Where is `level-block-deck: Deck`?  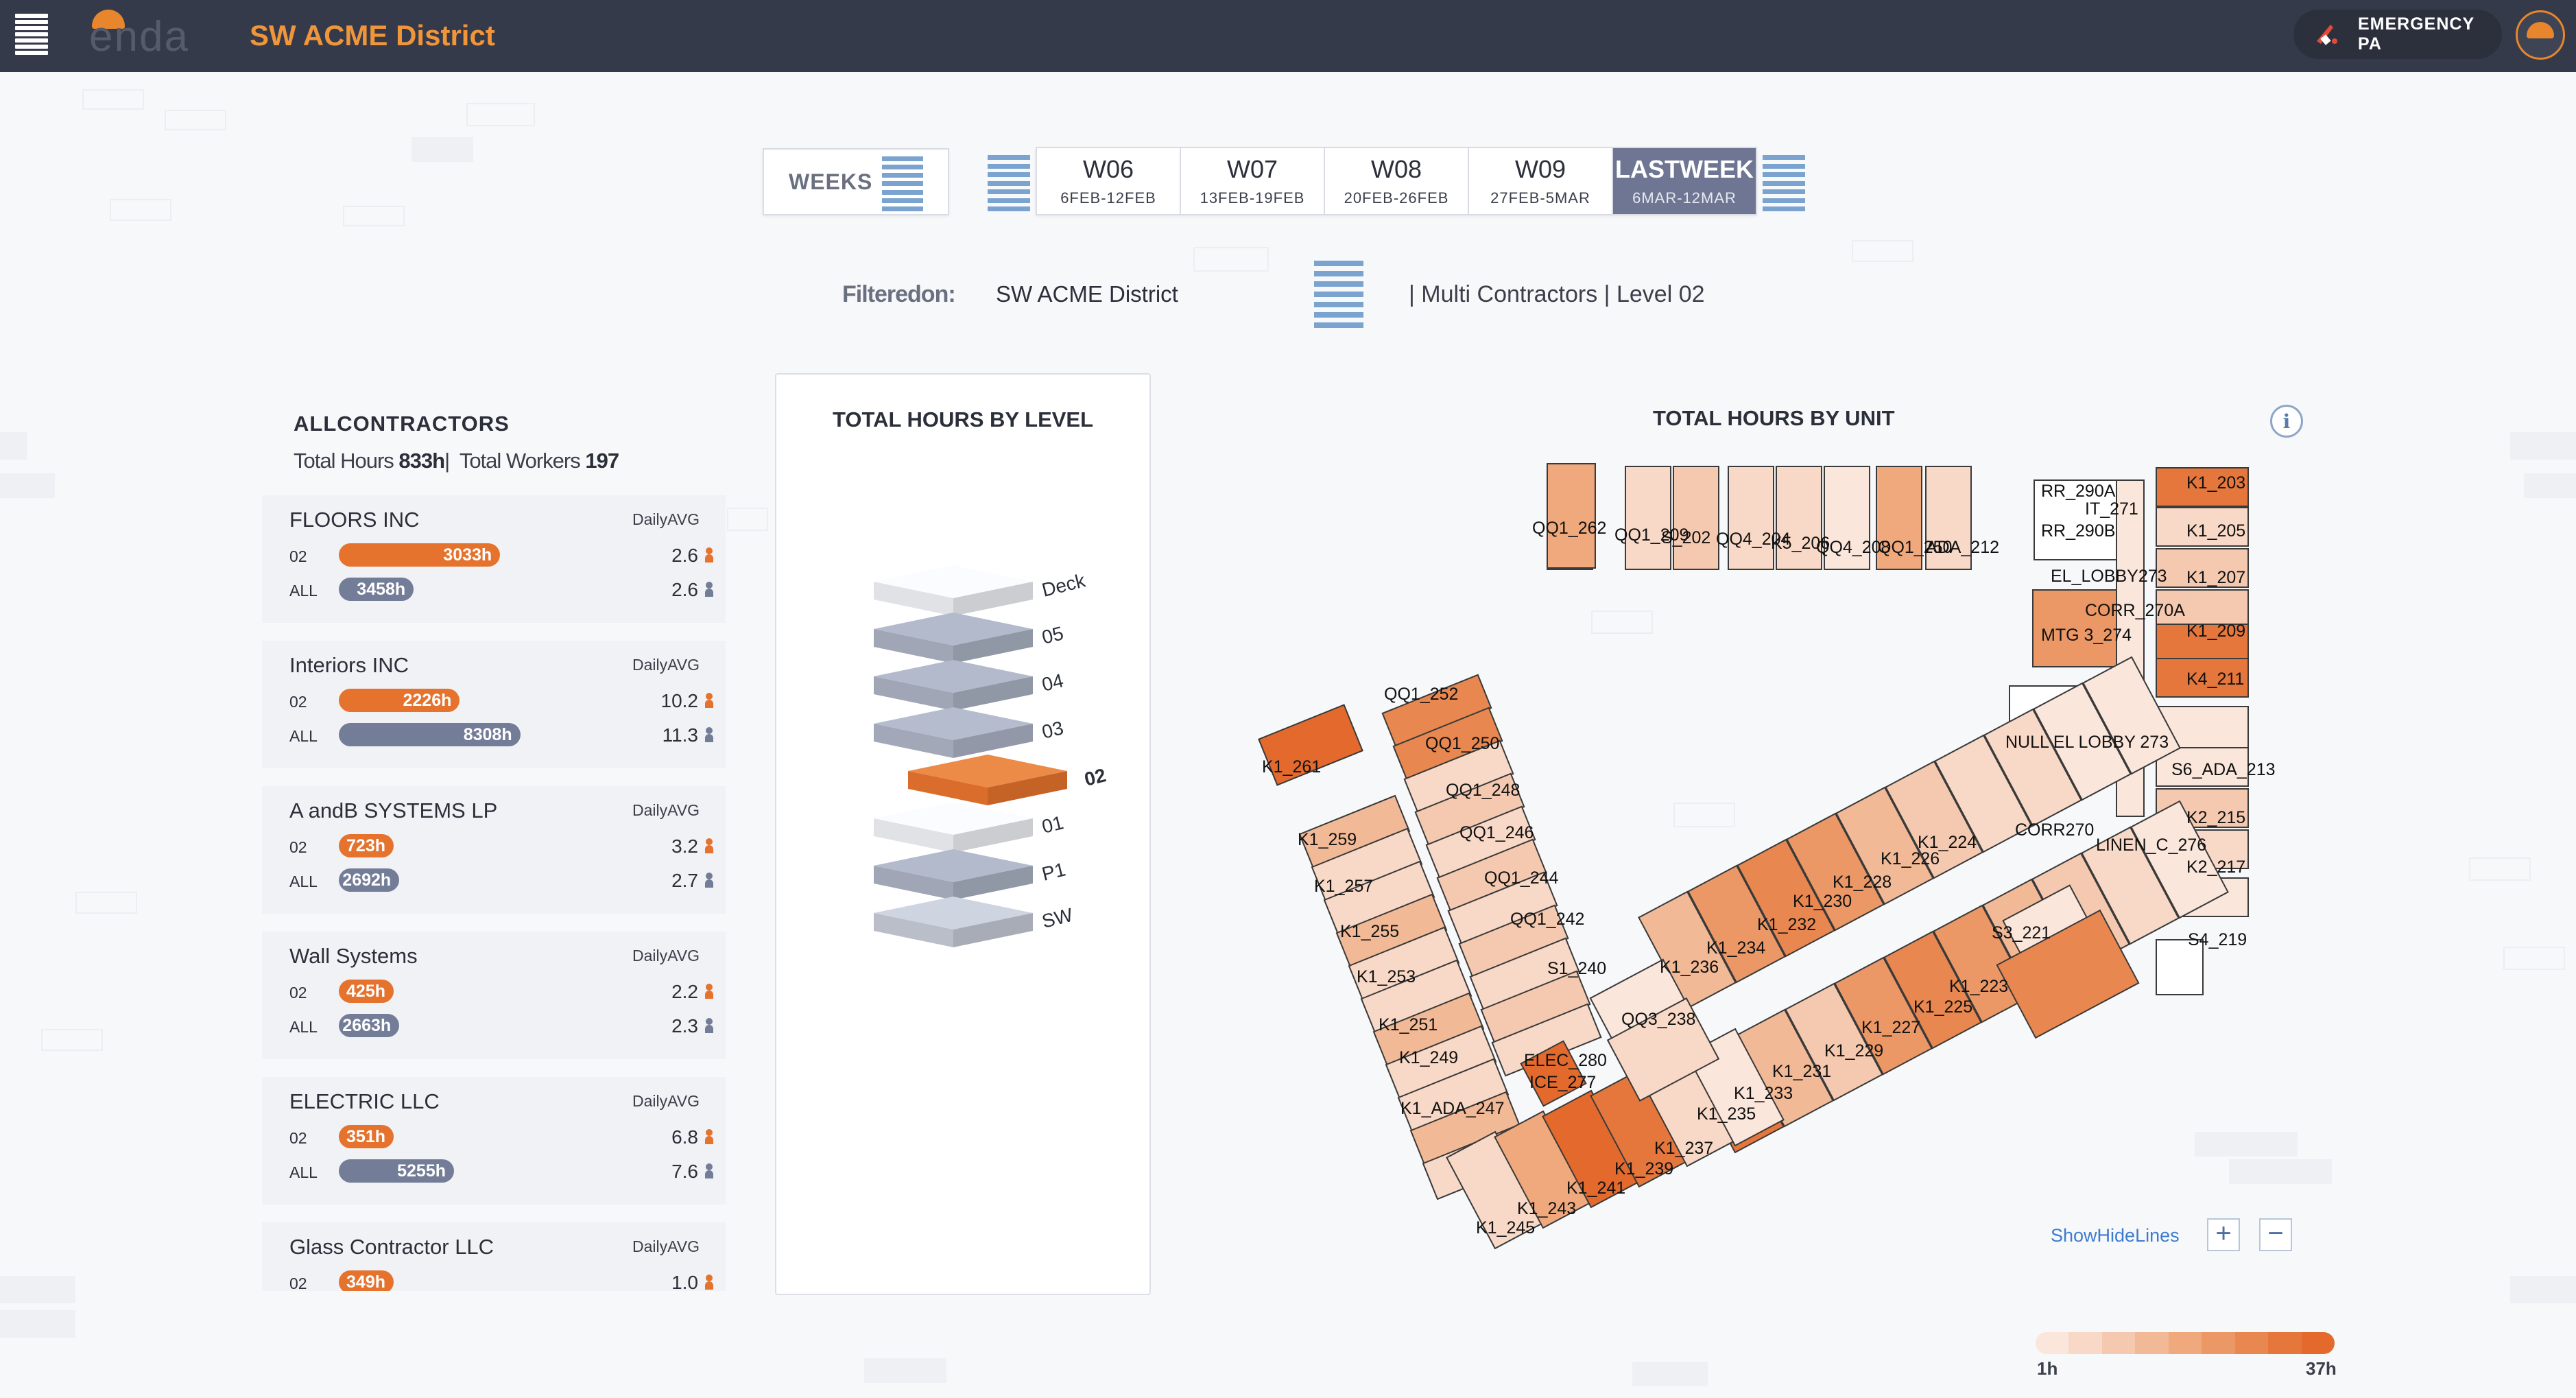 level-block-deck: Deck is located at coordinates (981, 590).